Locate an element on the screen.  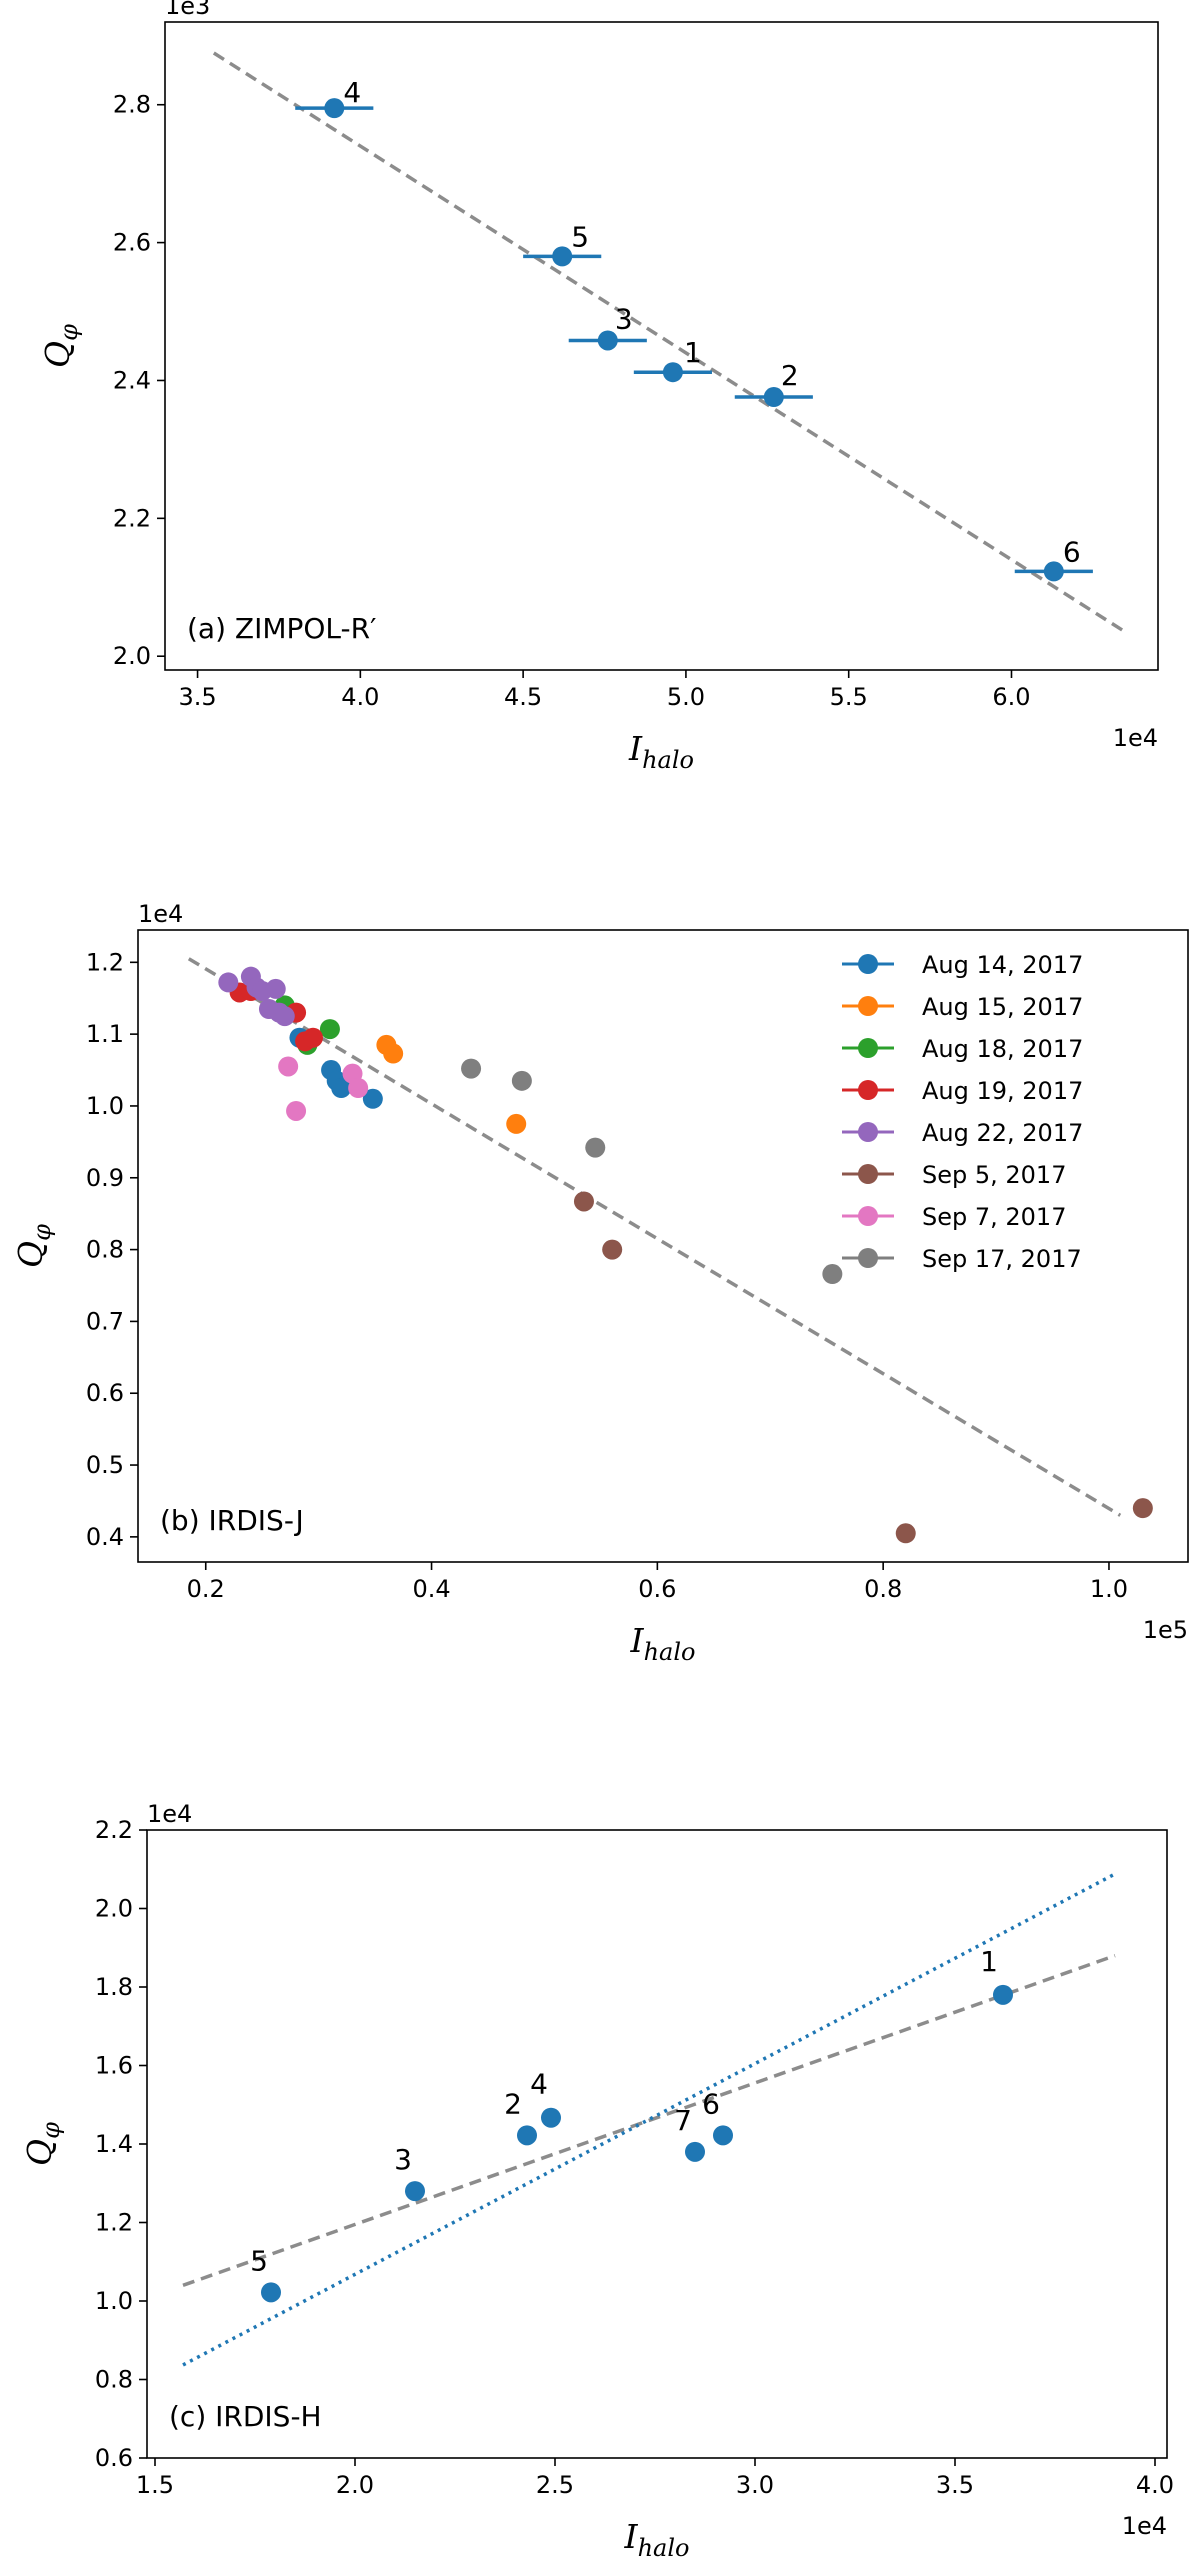
x-scale-label: 1e4 is located at coordinates (1135, 738).